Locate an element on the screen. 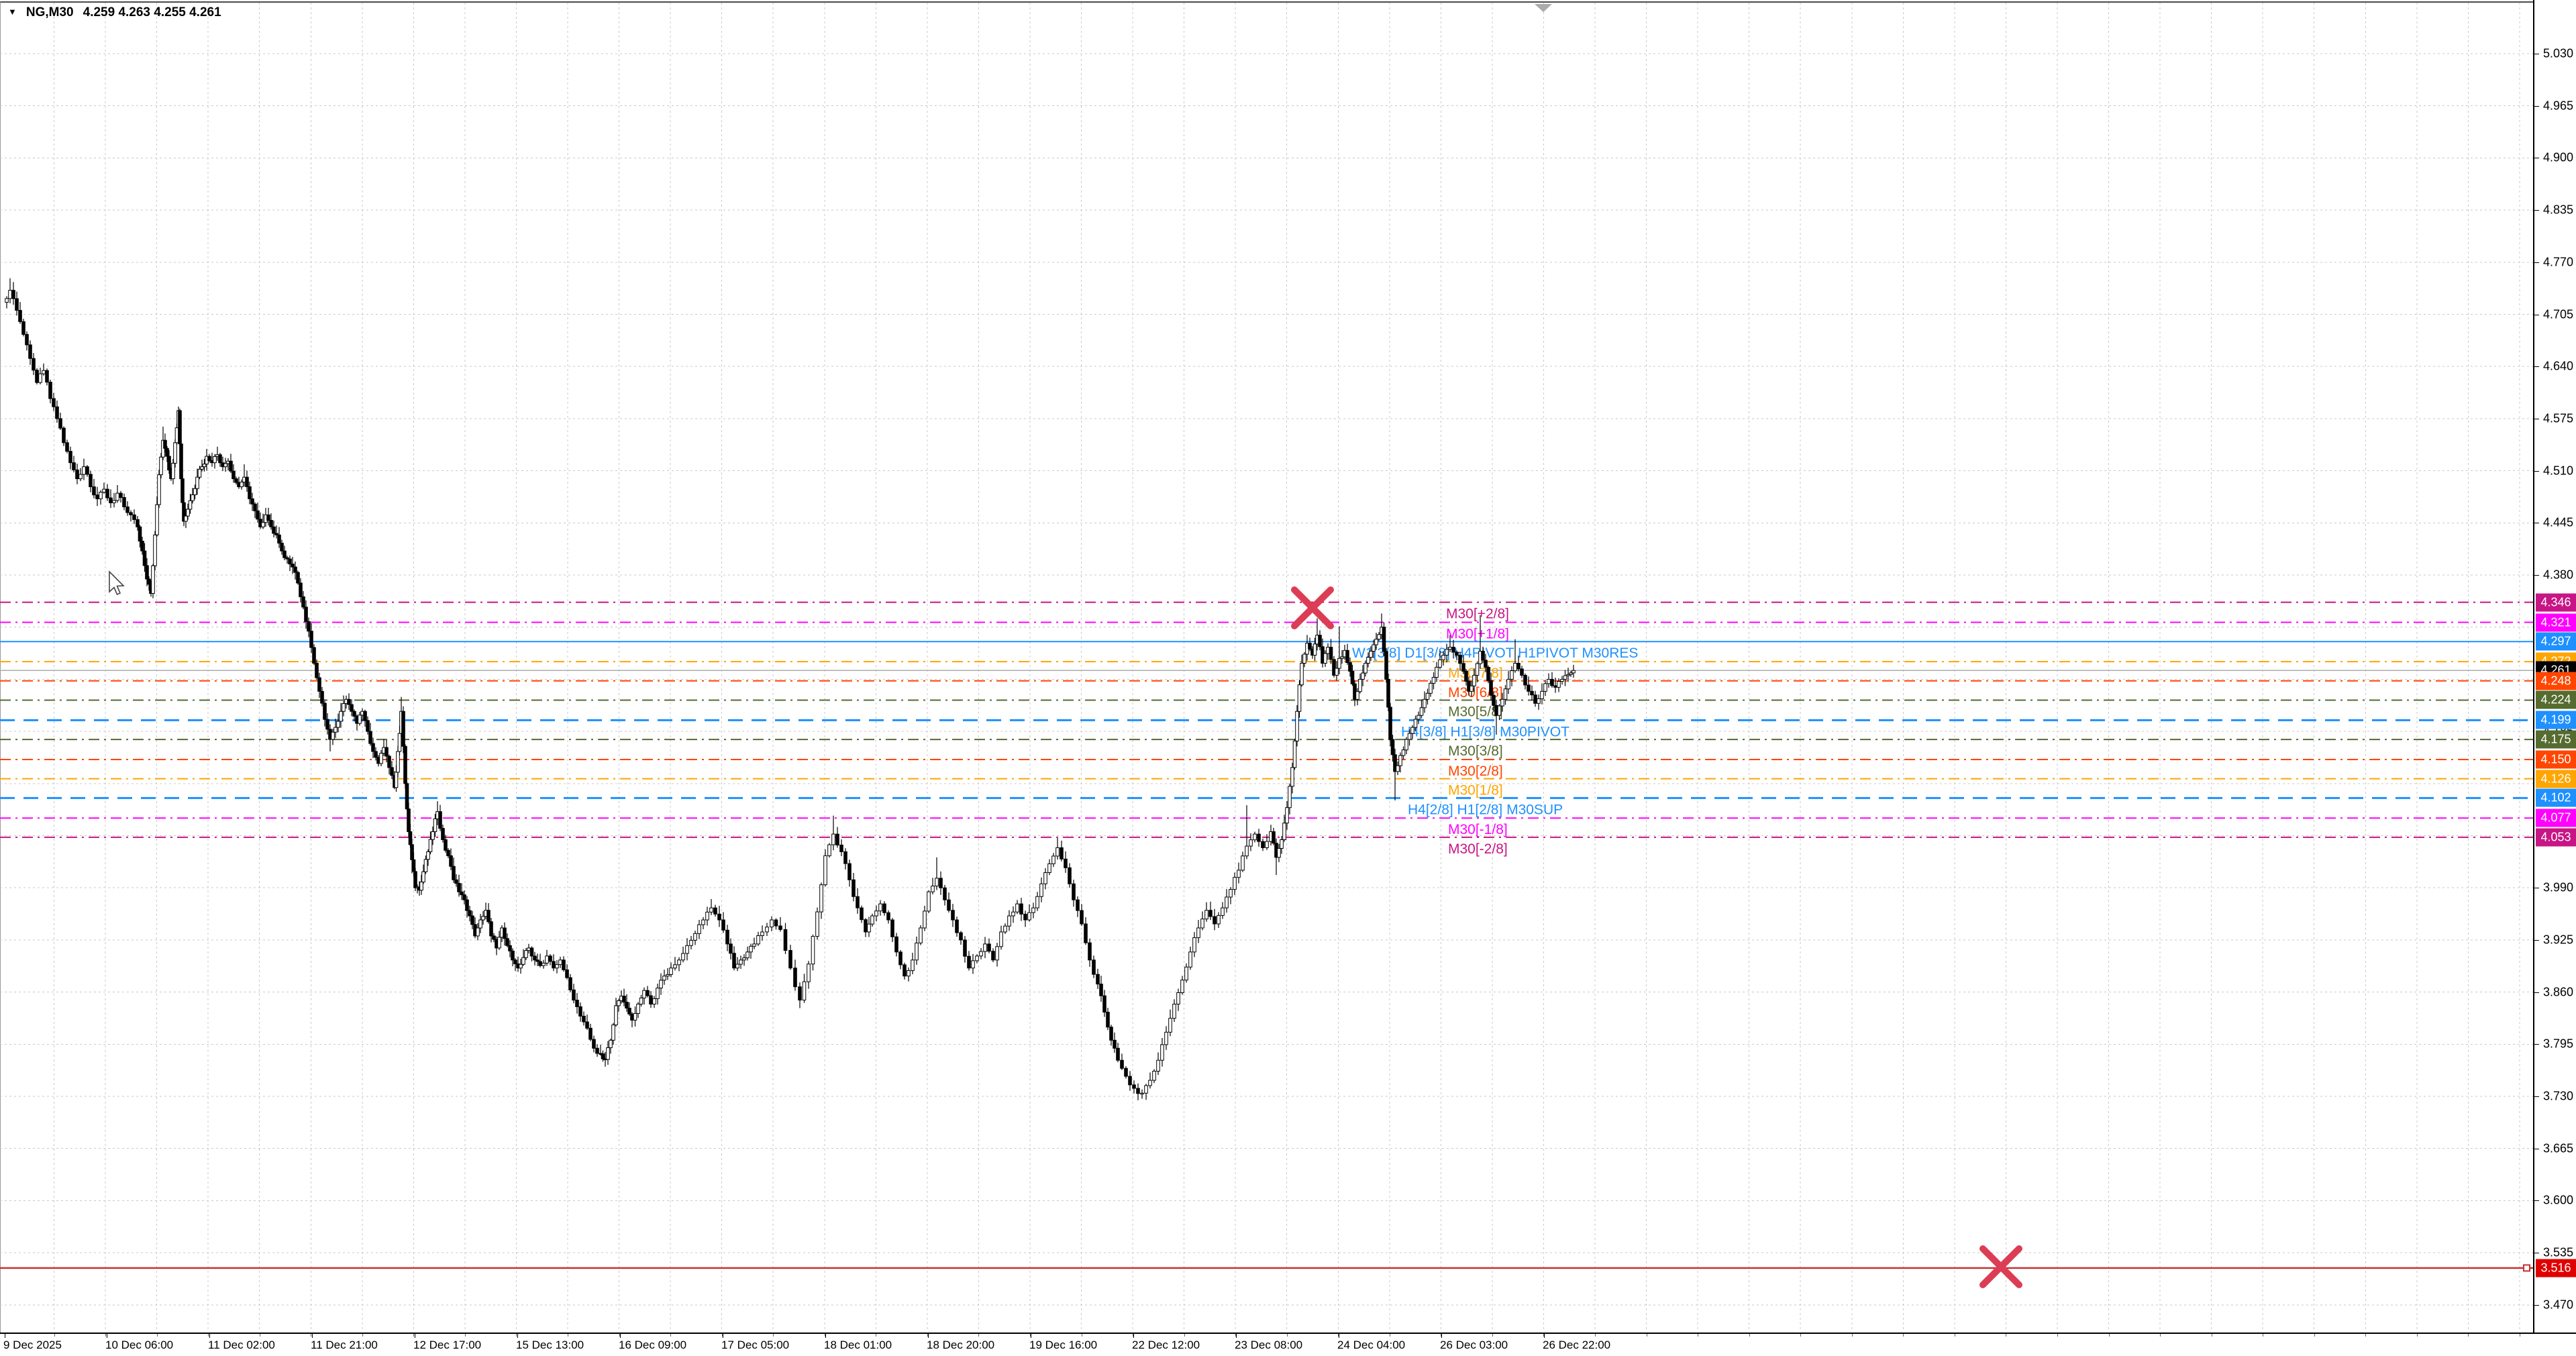  collapse-ohlc-icon: ▼ is located at coordinates (12, 12).